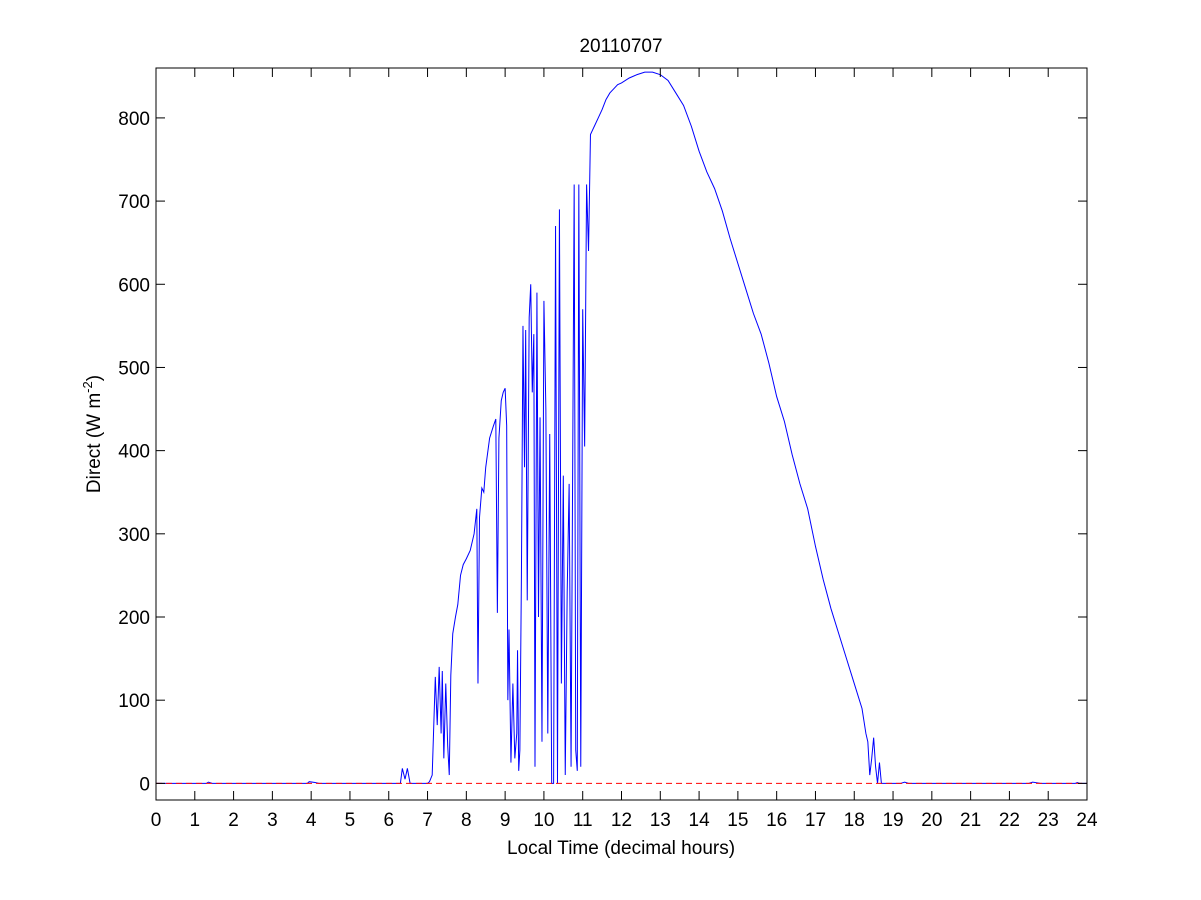  Describe the element at coordinates (776, 820) in the screenshot. I see `x-tick-label-16: 16` at that location.